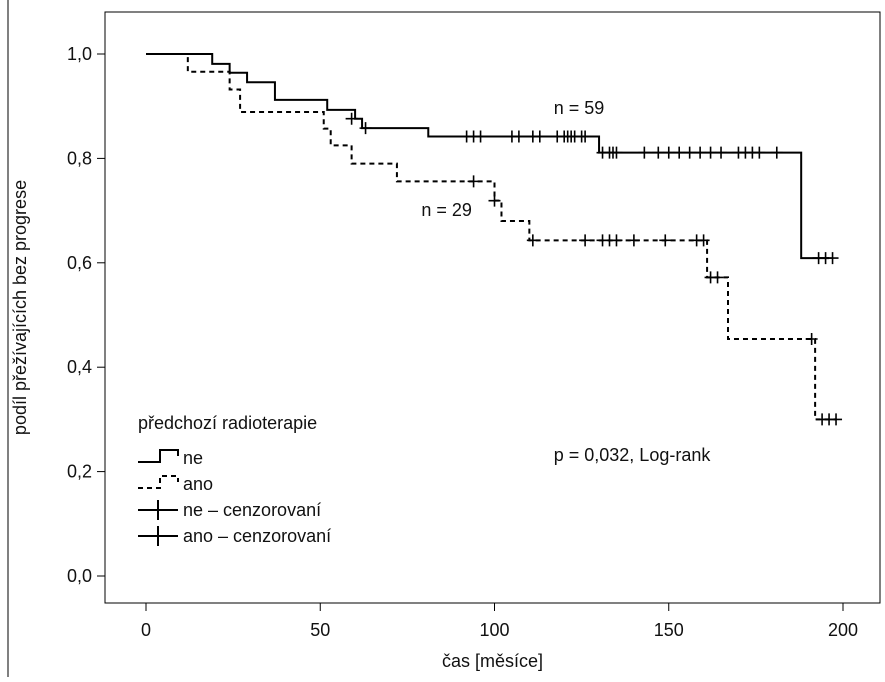 The width and height of the screenshot is (885, 682). I want to click on y-axis-label: podíl přežívajících bez progrese, so click(20, 307).